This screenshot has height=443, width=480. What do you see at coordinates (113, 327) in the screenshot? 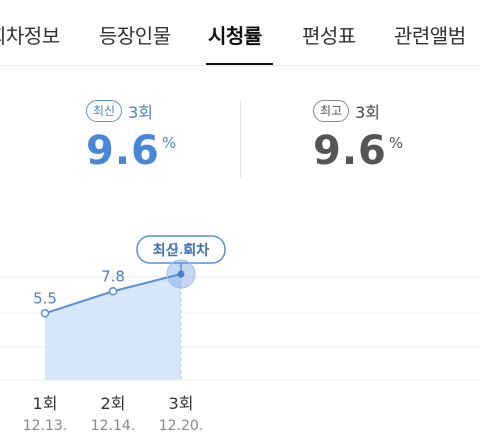
I see `chart-area` at bounding box center [113, 327].